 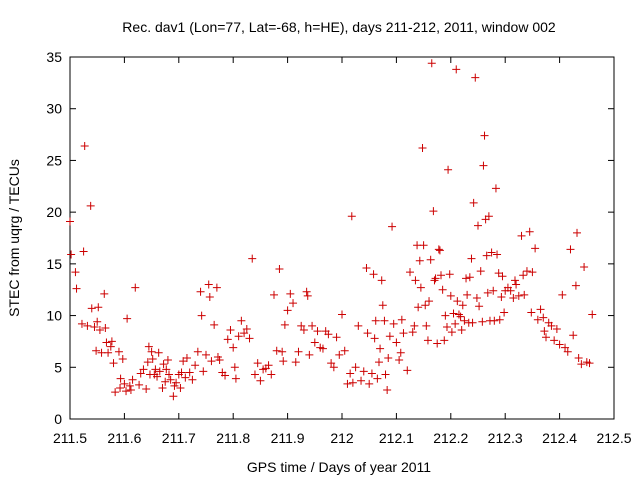 What do you see at coordinates (450, 438) in the screenshot?
I see `x-tick-label: 212.2` at bounding box center [450, 438].